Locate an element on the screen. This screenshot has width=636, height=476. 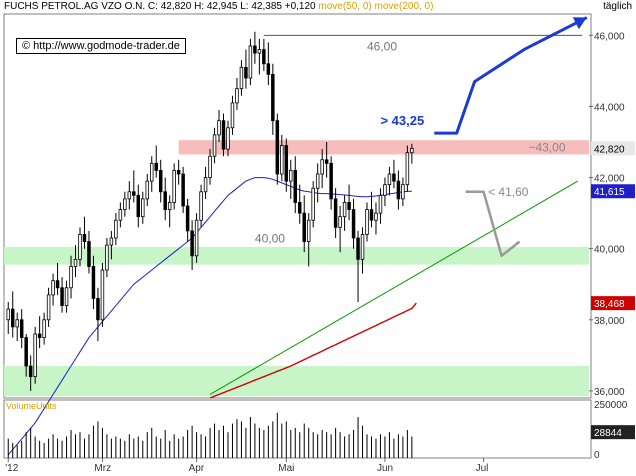
y-tick-label: 44,000 is located at coordinates (609, 107).